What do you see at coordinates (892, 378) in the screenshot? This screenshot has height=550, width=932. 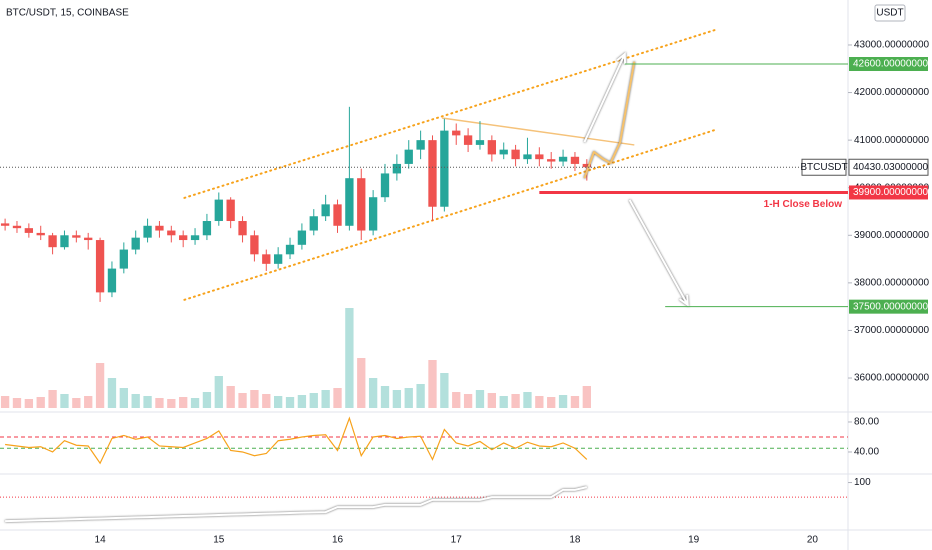 I see `y-tick-label: 36000.00000000` at bounding box center [892, 378].